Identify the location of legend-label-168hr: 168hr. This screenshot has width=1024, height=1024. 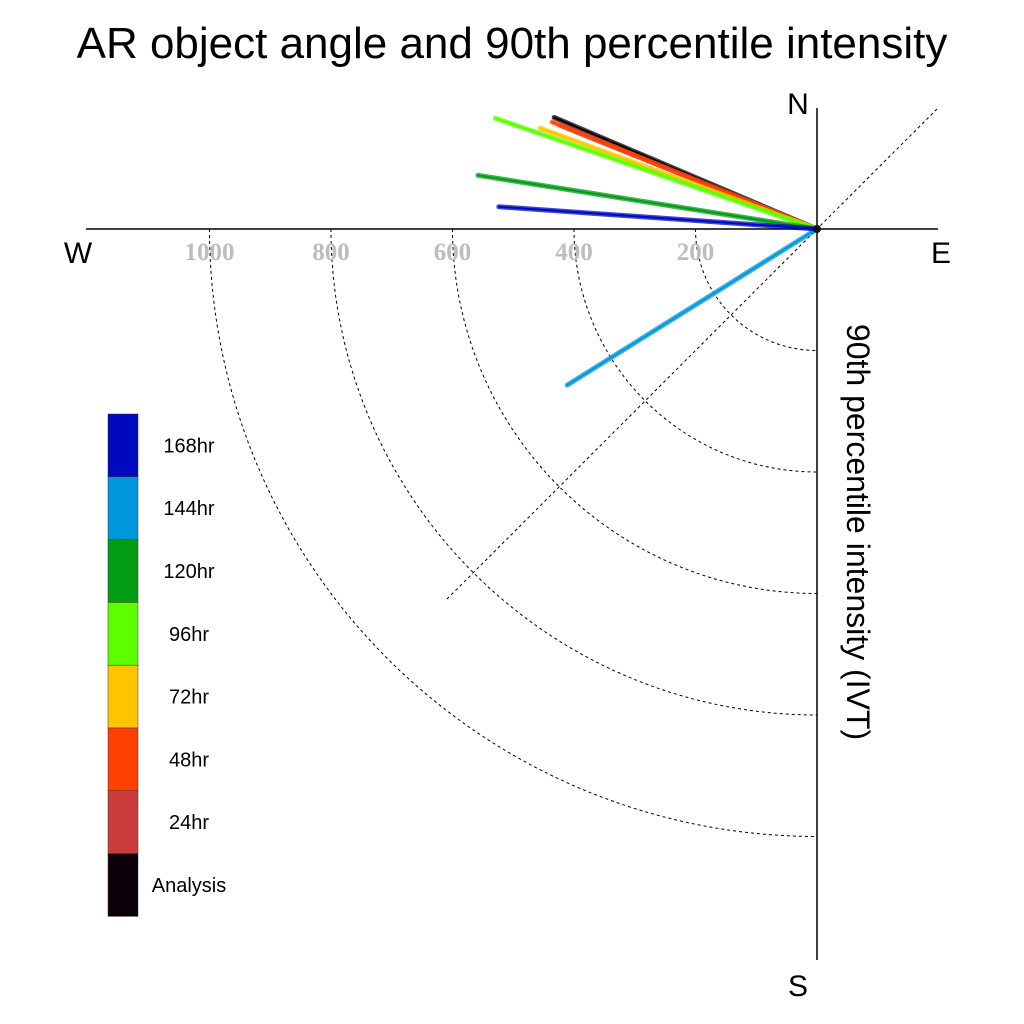
(188, 446).